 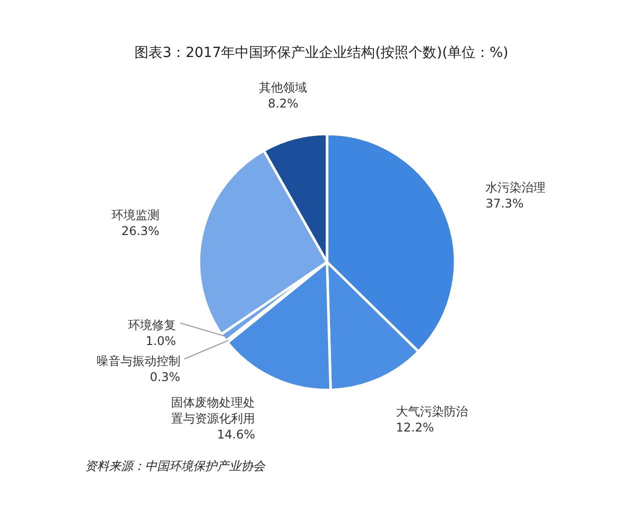 I want to click on data-label: 8.2%, so click(x=283, y=103).